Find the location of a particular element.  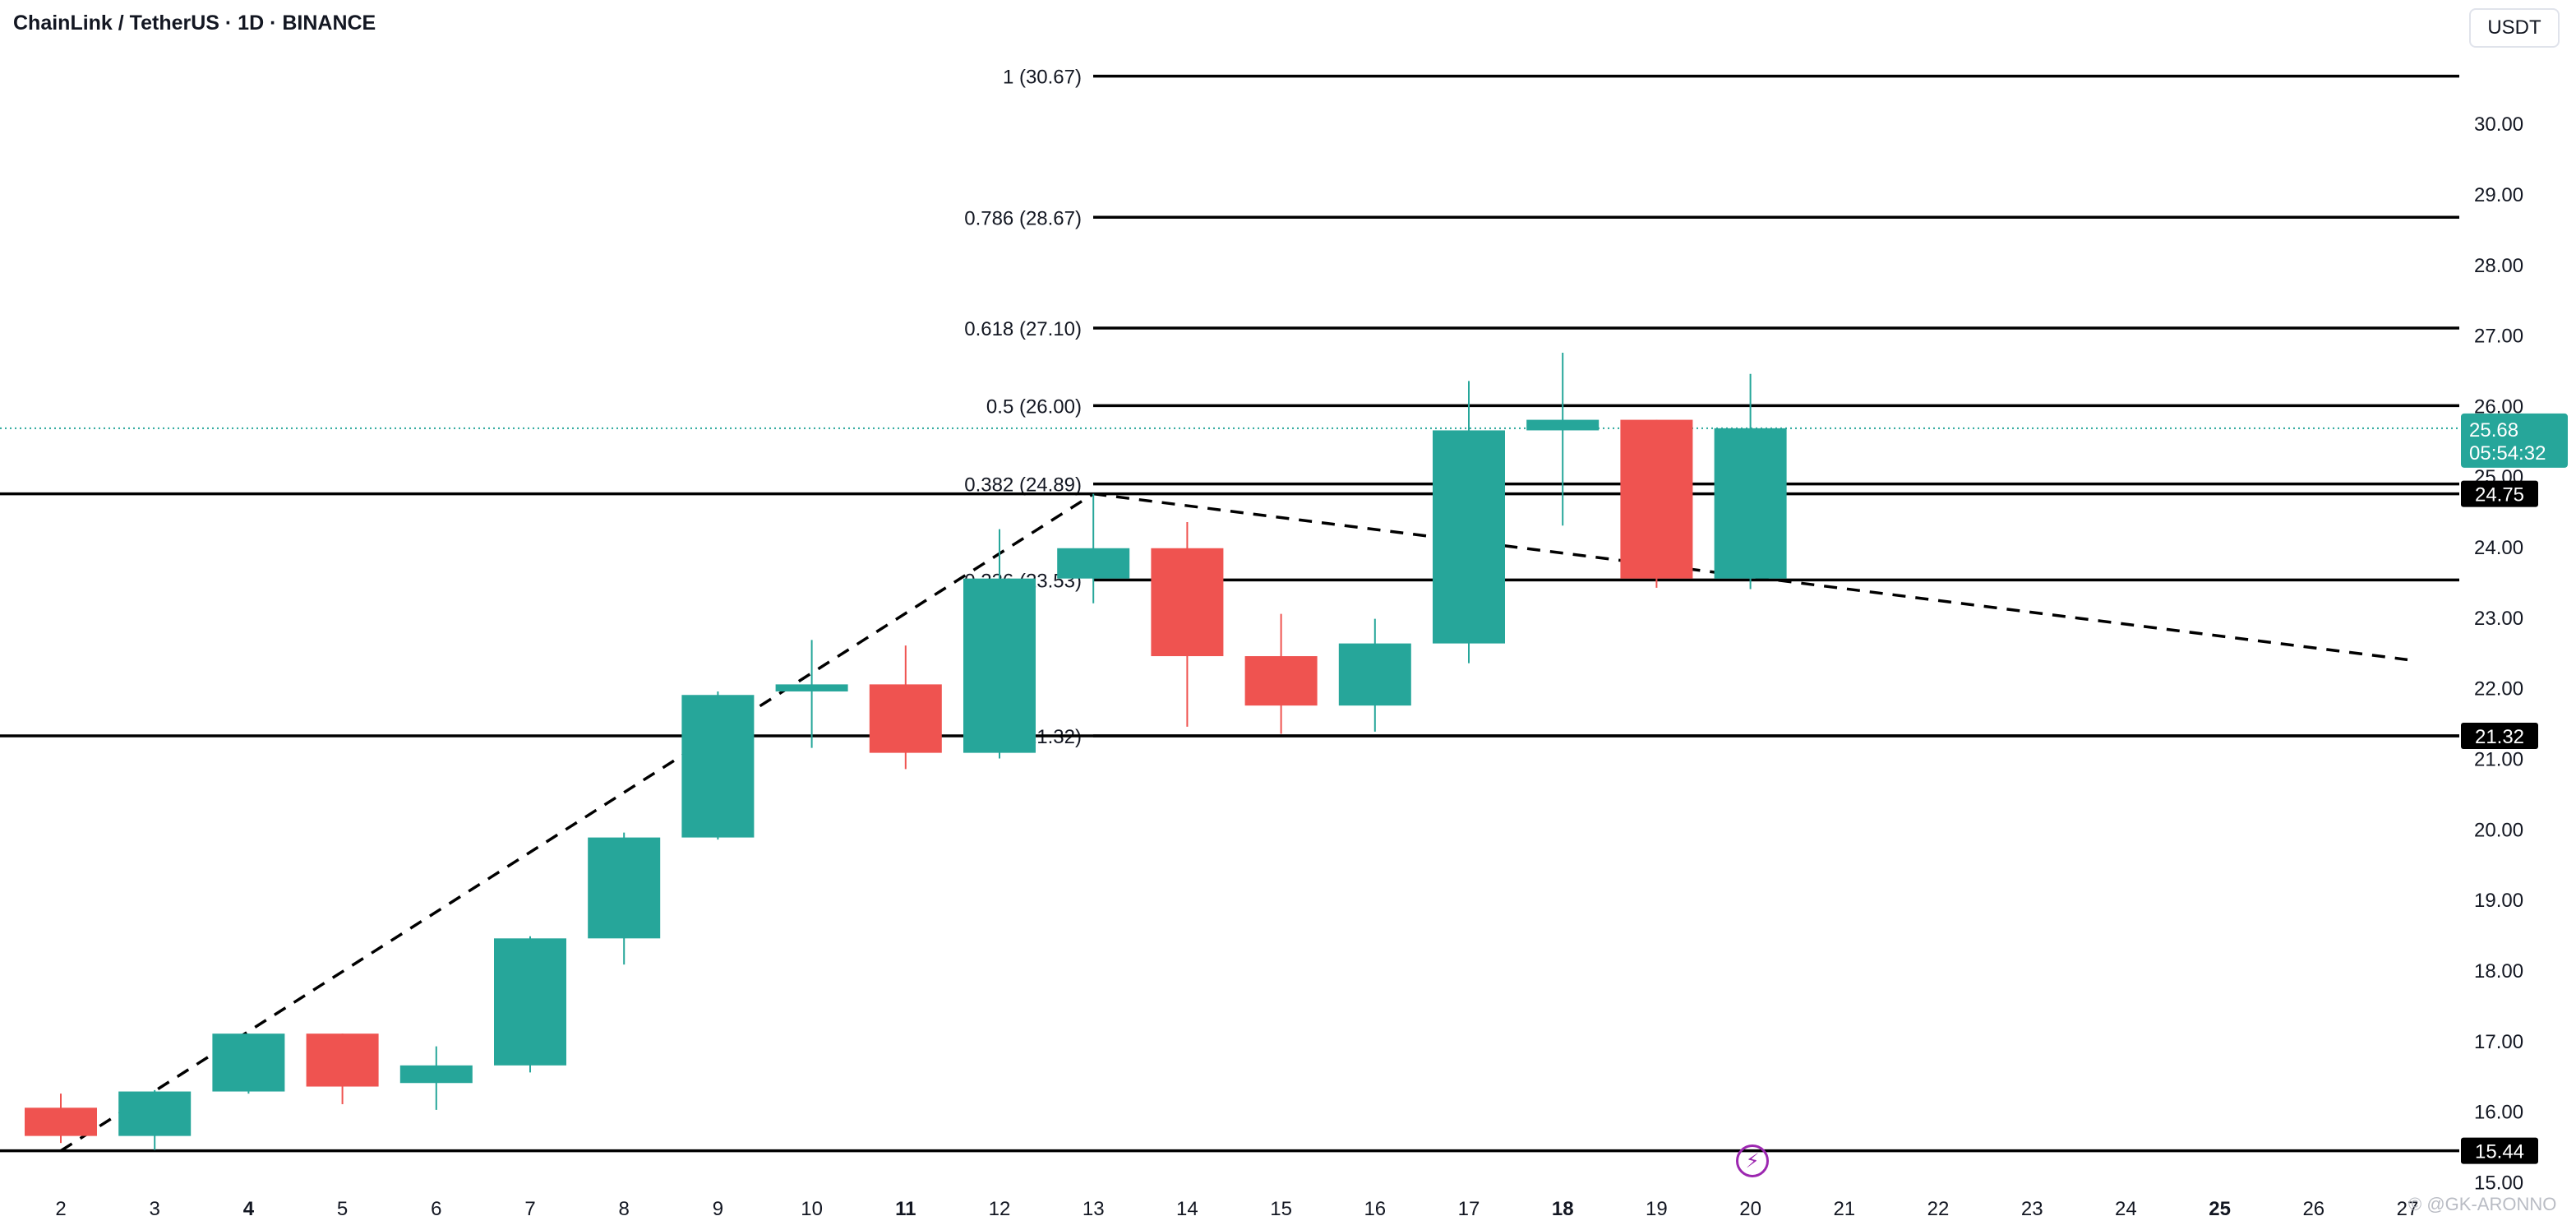

price-tag: 21.32 is located at coordinates (2499, 736).